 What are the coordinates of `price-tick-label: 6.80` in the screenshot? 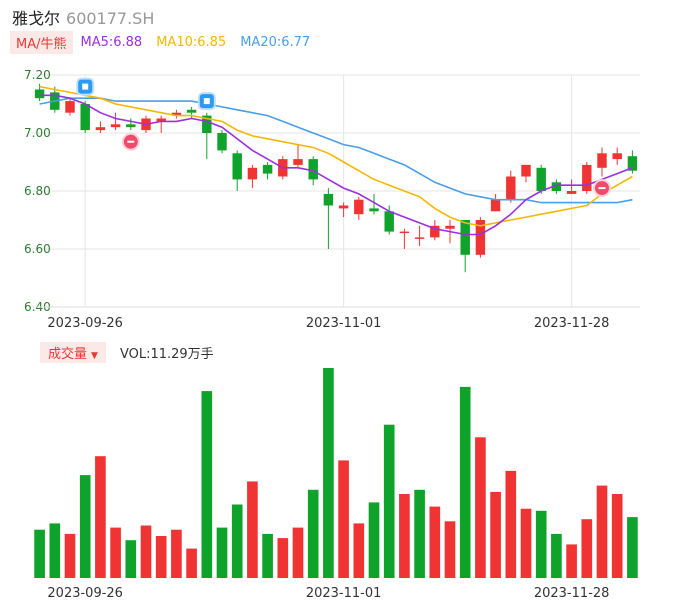 It's located at (37, 191).